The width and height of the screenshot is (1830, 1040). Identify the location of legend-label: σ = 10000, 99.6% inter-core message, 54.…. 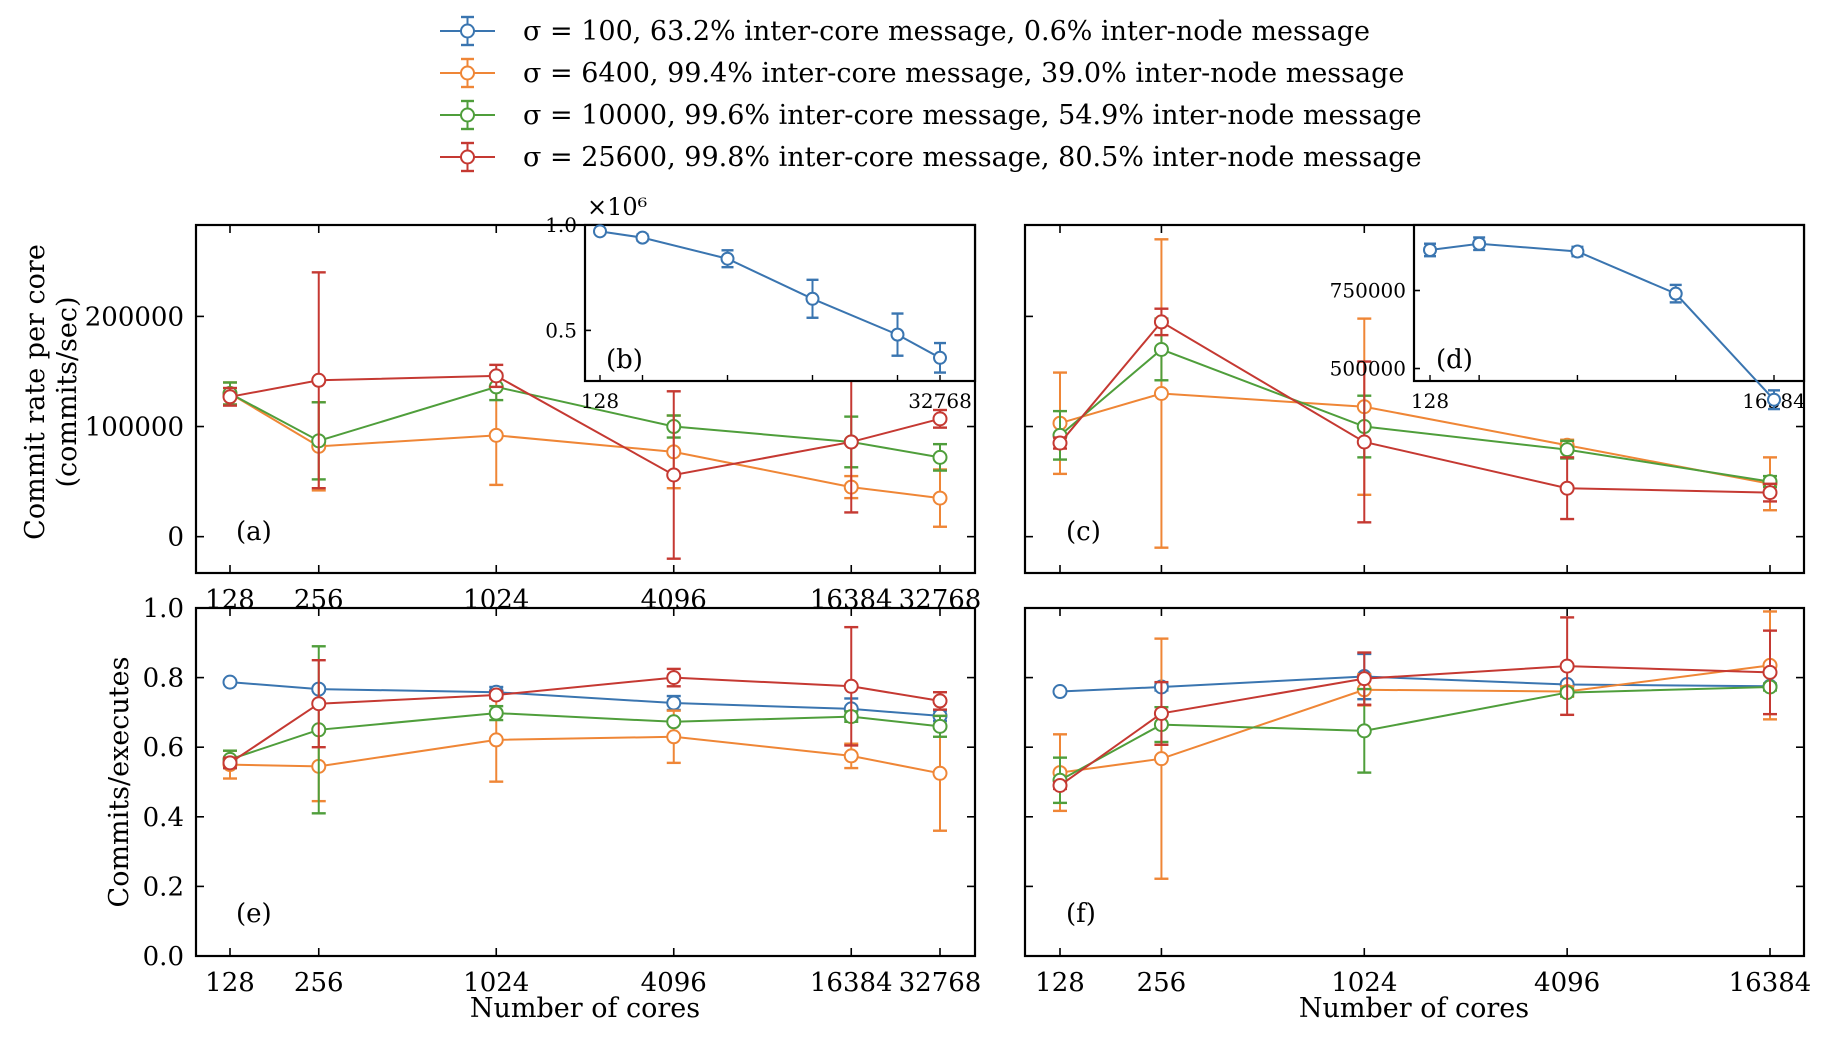
(972, 115).